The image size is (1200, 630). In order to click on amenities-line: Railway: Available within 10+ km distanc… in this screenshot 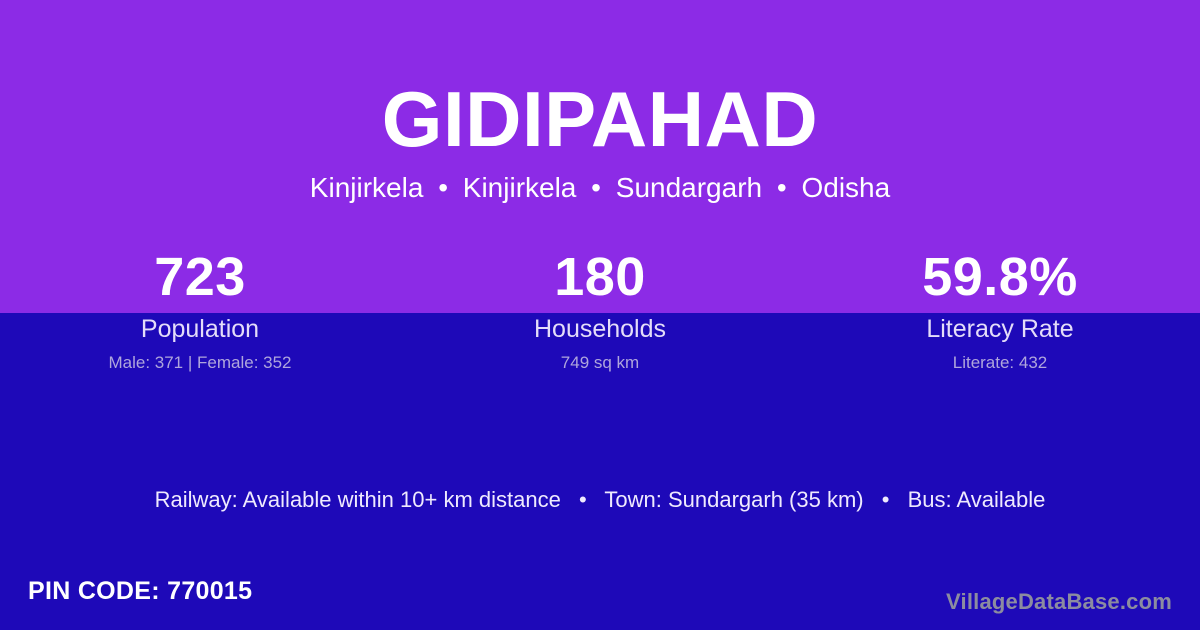, I will do `click(600, 500)`.